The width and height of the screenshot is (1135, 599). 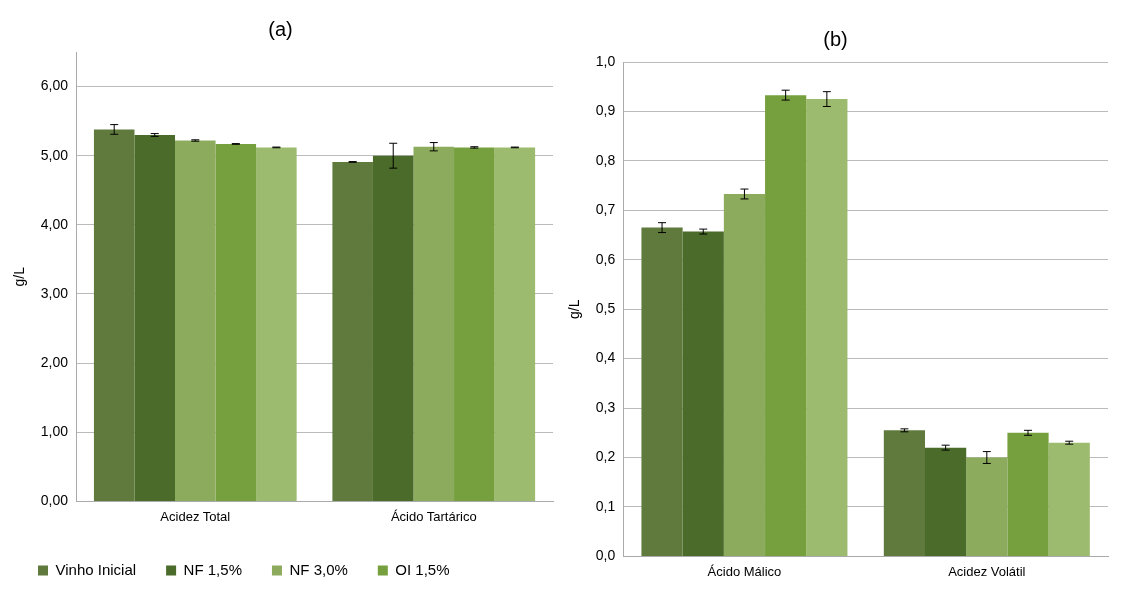 I want to click on y-tick-label: 1,0, so click(x=605, y=60).